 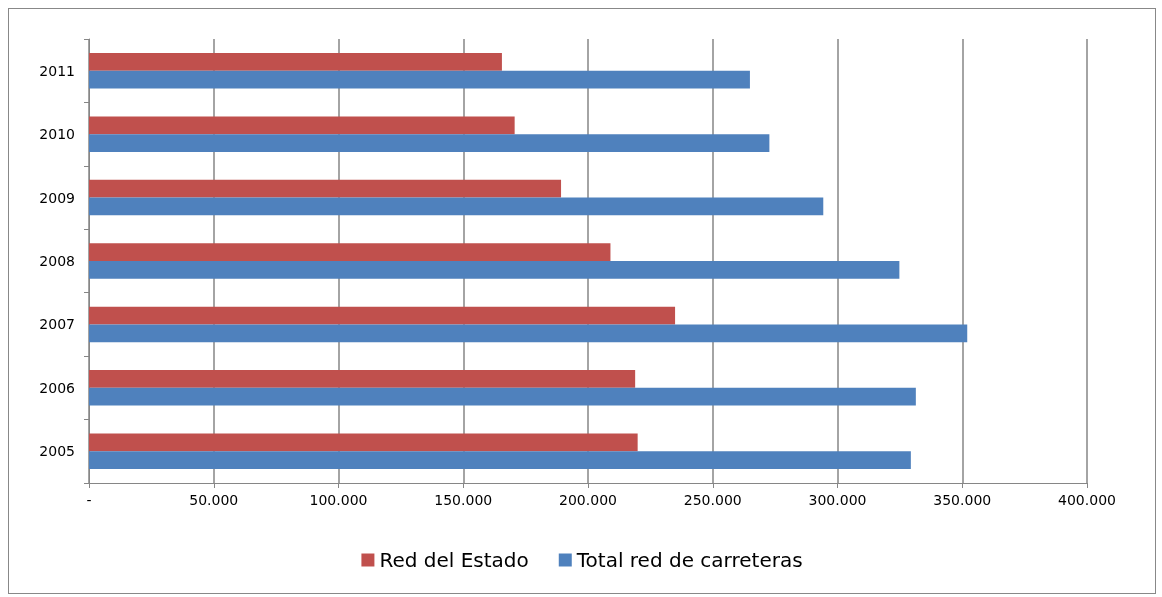 I want to click on x-tick-label: 350.000, so click(x=962, y=500).